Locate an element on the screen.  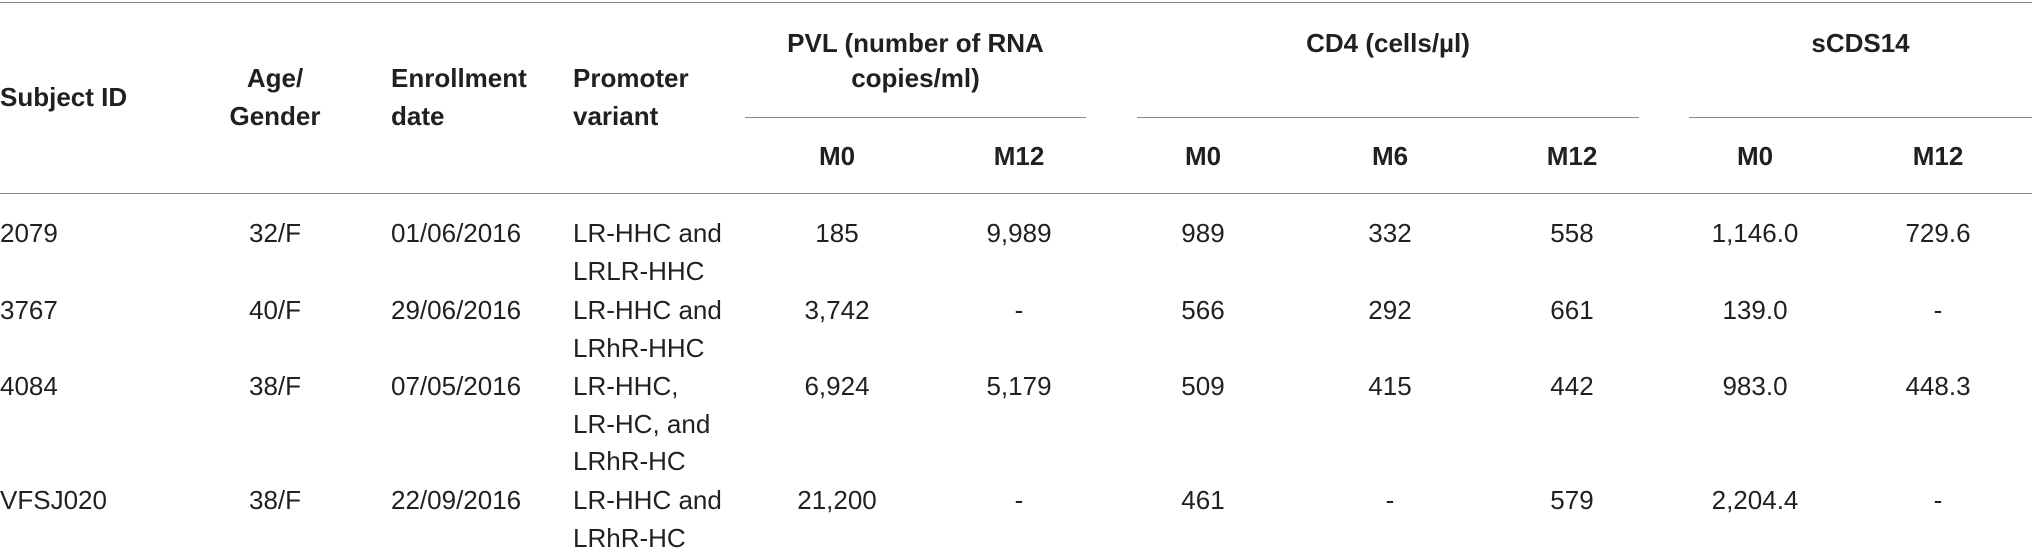
table-cell: 9,989 is located at coordinates (1019, 233).